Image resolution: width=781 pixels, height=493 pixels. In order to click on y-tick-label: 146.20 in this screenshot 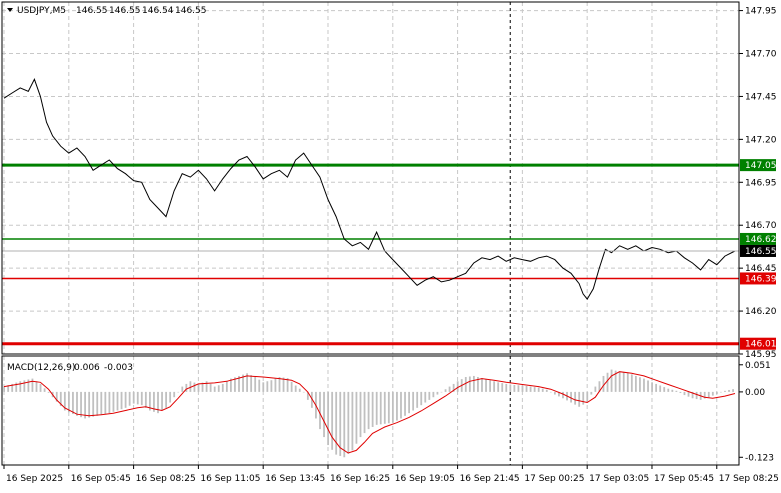, I will do `click(761, 312)`.